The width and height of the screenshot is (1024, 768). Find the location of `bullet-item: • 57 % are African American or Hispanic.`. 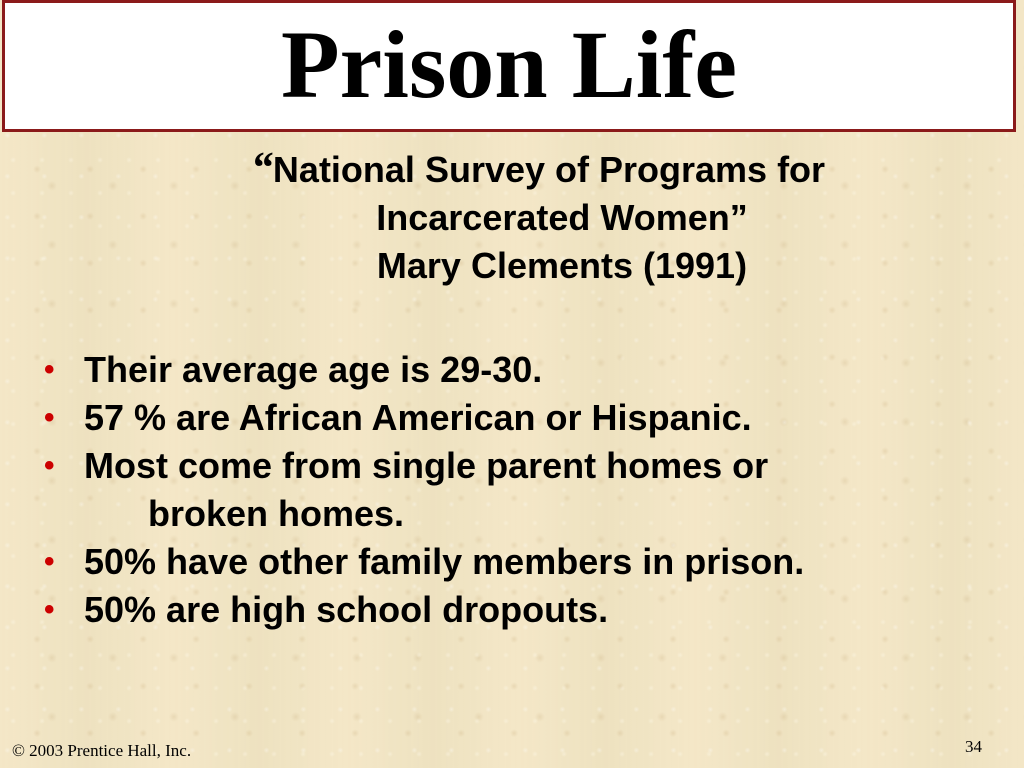

bullet-item: • 57 % are African American or Hispanic. is located at coordinates (527, 418).